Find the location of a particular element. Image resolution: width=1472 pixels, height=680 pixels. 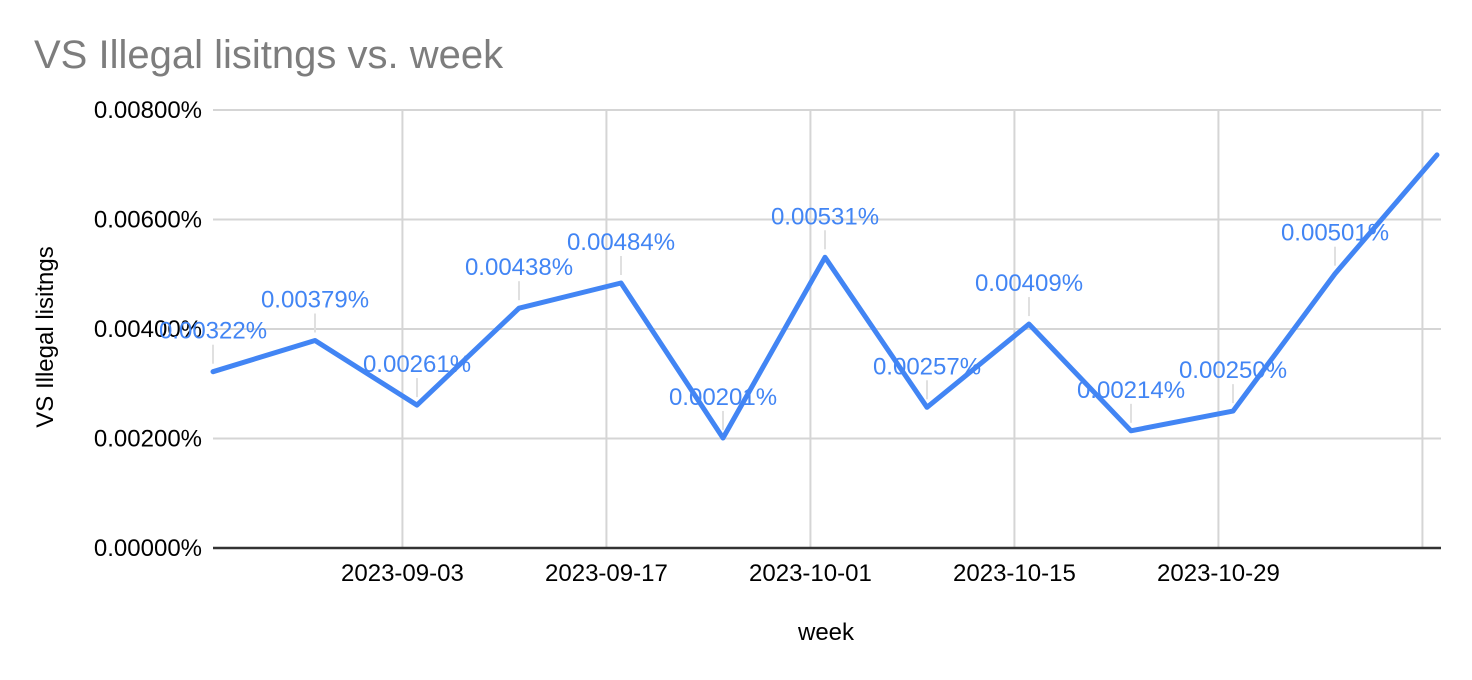

x-tick-label: 2023-09-17 is located at coordinates (606, 573).